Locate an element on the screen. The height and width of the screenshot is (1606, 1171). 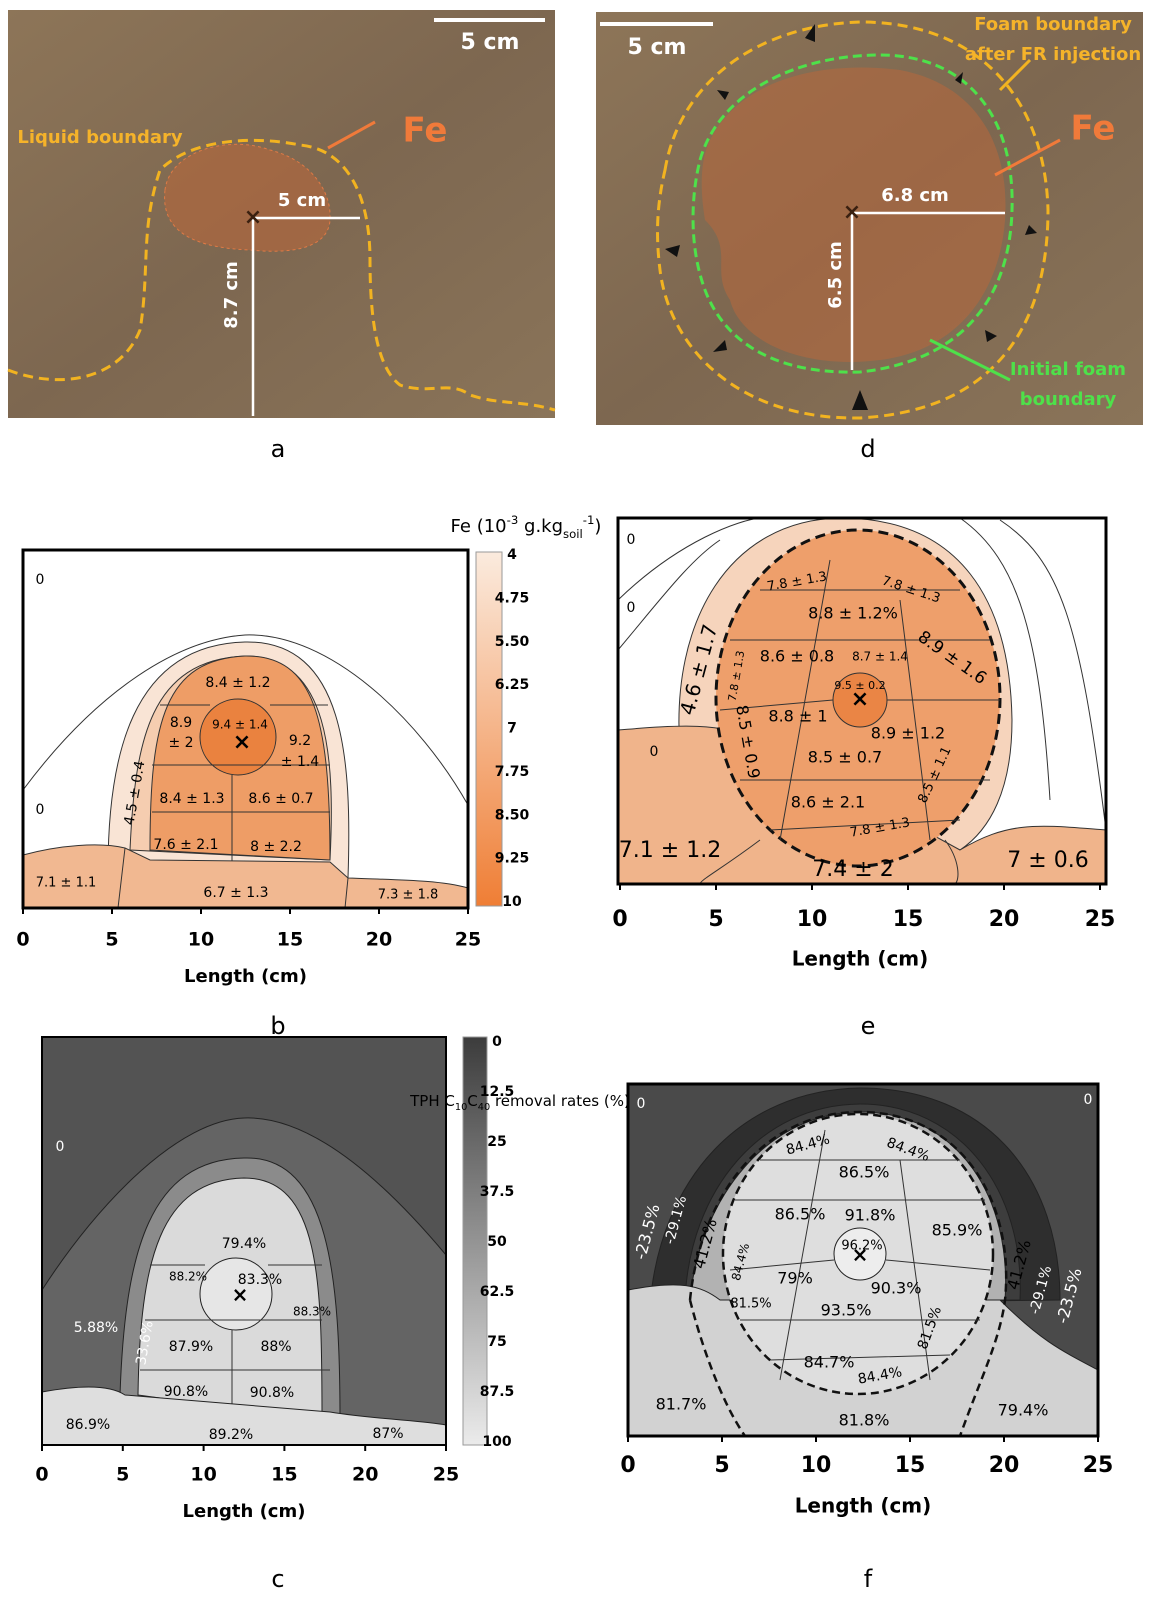
fe-label: Fe is located at coordinates (1093, 129).